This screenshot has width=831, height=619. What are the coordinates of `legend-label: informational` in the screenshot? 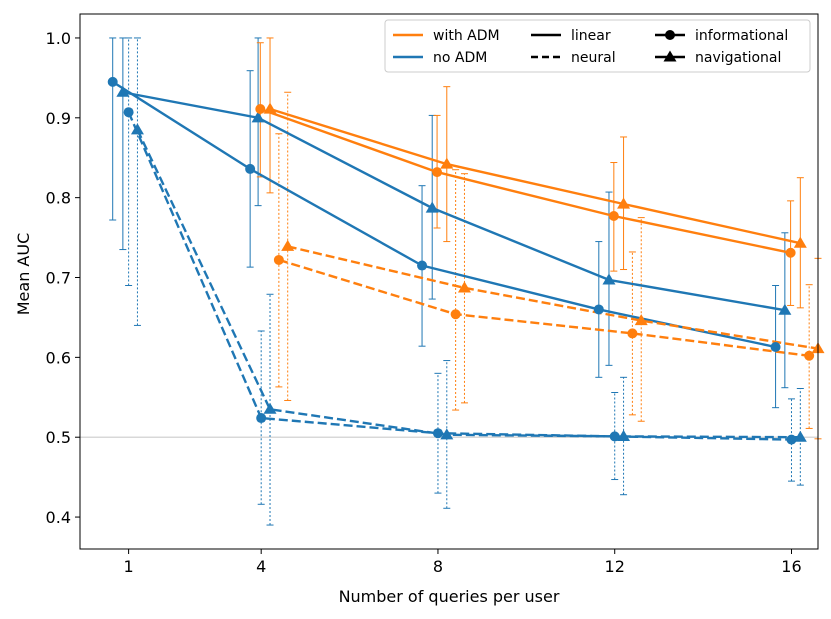 It's located at (741, 36).